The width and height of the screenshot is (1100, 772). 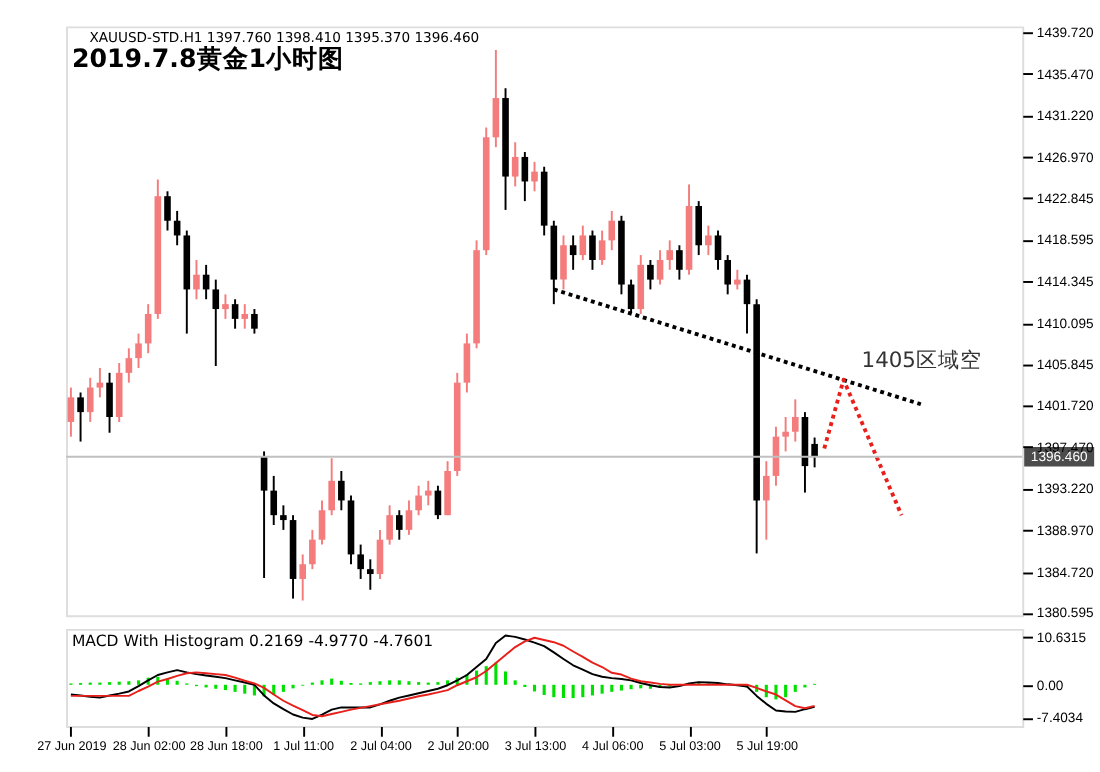 What do you see at coordinates (252, 641) in the screenshot?
I see `chart-title: MACD With Histogram 0.2169 -4.9770 -4.7601` at bounding box center [252, 641].